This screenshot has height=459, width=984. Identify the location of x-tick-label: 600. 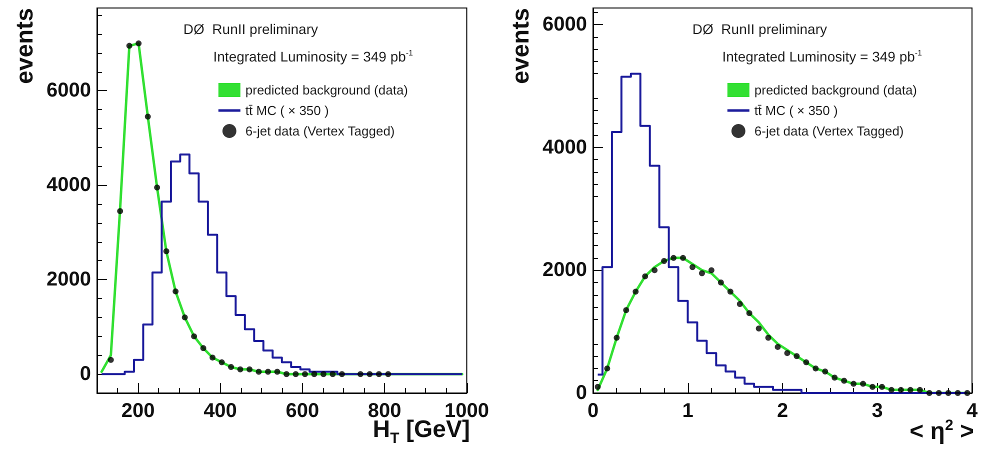
(303, 411).